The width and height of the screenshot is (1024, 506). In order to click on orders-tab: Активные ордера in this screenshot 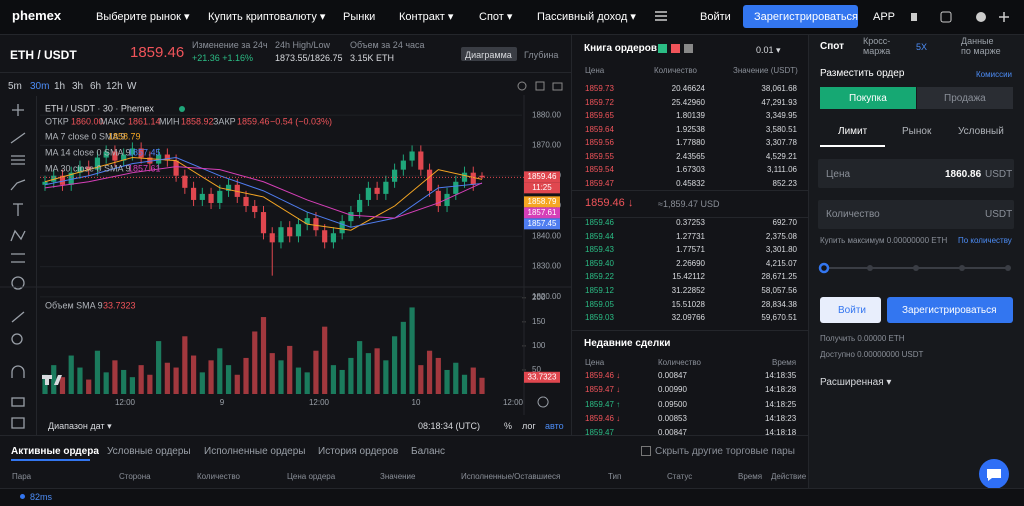, I will do `click(55, 451)`.